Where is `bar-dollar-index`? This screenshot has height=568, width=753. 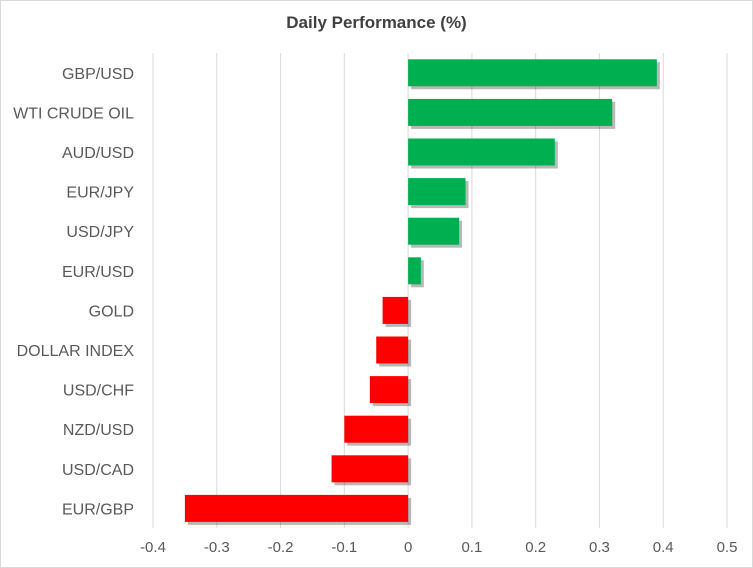 bar-dollar-index is located at coordinates (392, 350).